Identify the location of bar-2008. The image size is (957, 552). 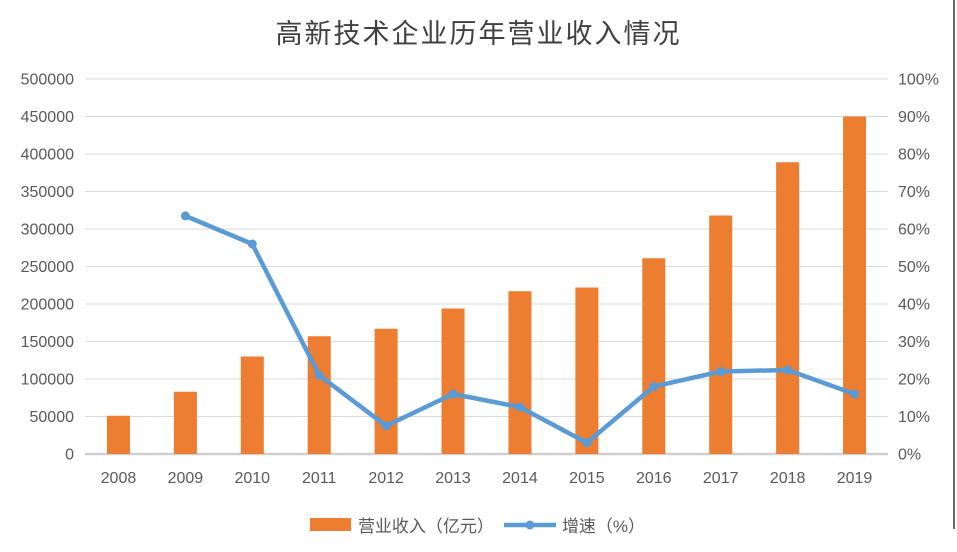
(118, 434).